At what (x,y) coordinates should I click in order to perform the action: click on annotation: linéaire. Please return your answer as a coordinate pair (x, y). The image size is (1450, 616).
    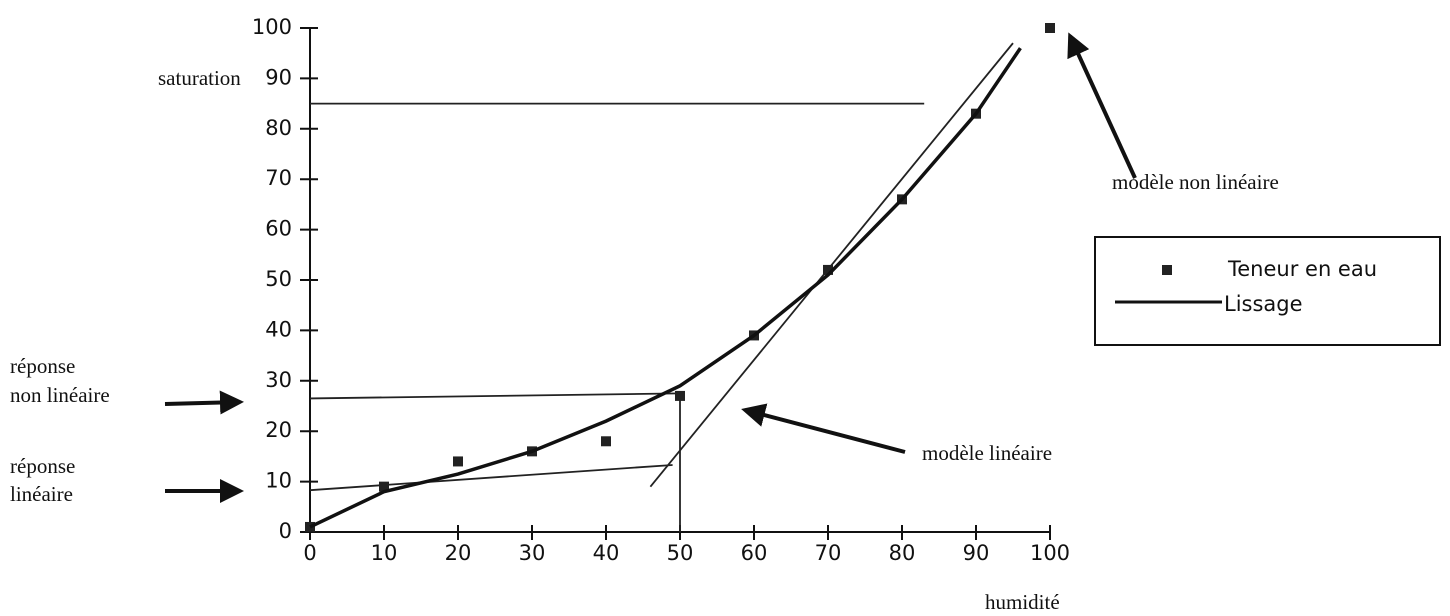
    Looking at the image, I should click on (41, 494).